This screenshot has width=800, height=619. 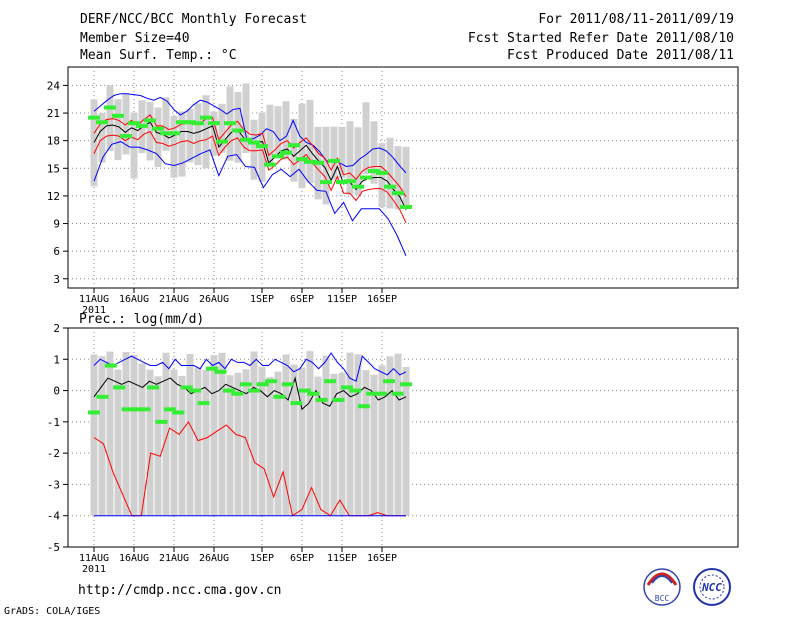 I want to click on y-tick-label: 18, so click(x=53, y=141).